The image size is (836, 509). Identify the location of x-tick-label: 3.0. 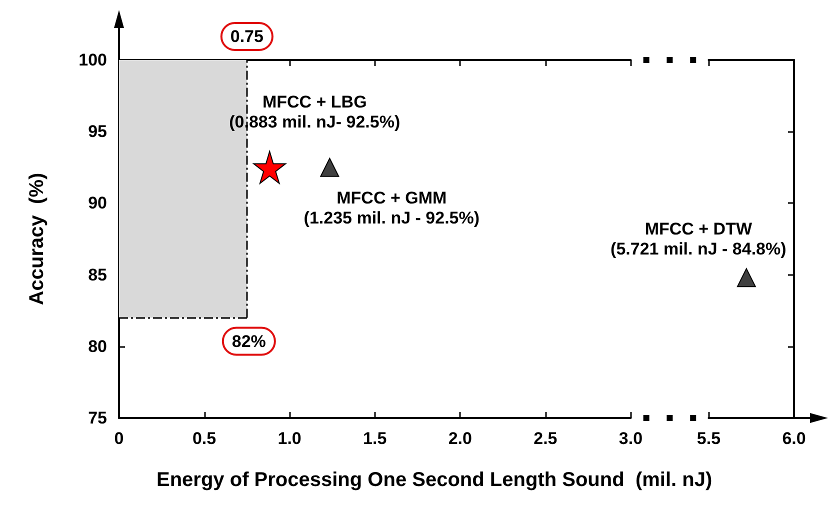
(630, 438).